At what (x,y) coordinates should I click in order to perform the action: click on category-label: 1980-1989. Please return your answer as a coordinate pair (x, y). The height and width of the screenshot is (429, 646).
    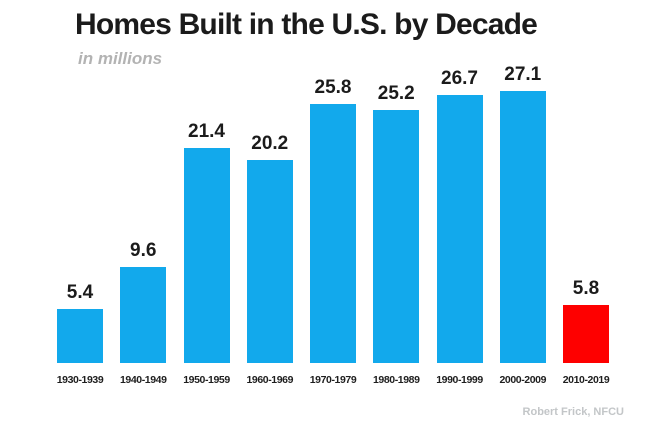
    Looking at the image, I should click on (396, 380).